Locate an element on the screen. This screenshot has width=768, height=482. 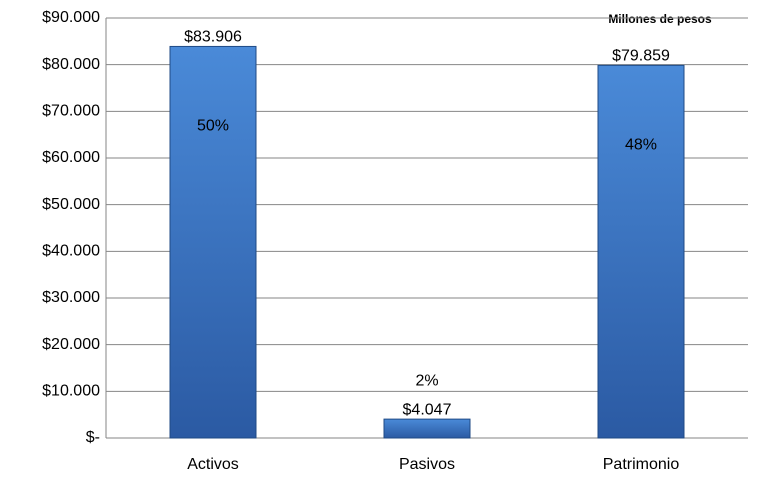
y-tick-label: $90.000 is located at coordinates (71, 17).